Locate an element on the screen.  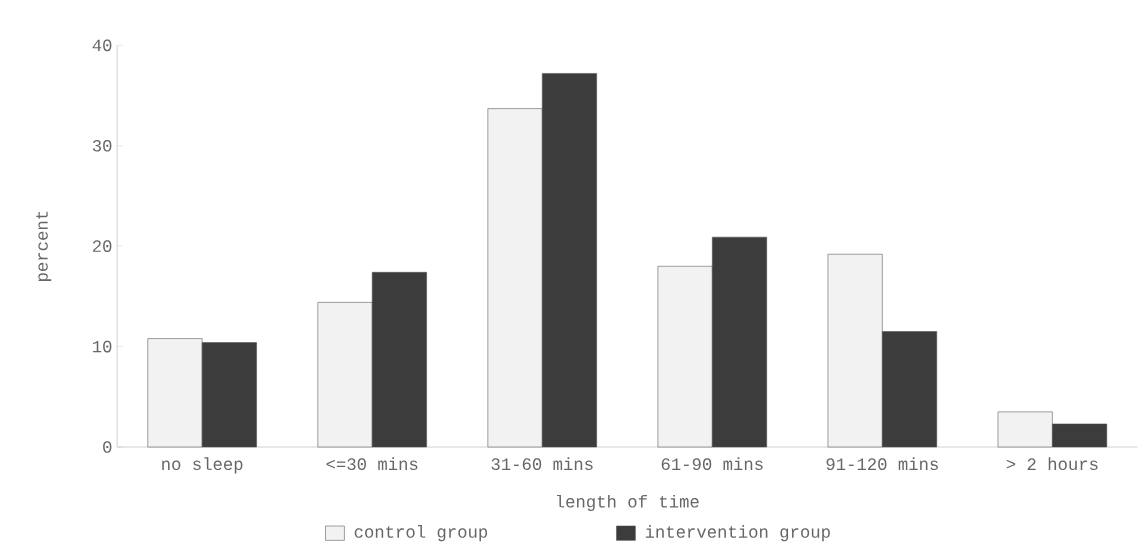
y-tick-label: 10 is located at coordinates (102, 346).